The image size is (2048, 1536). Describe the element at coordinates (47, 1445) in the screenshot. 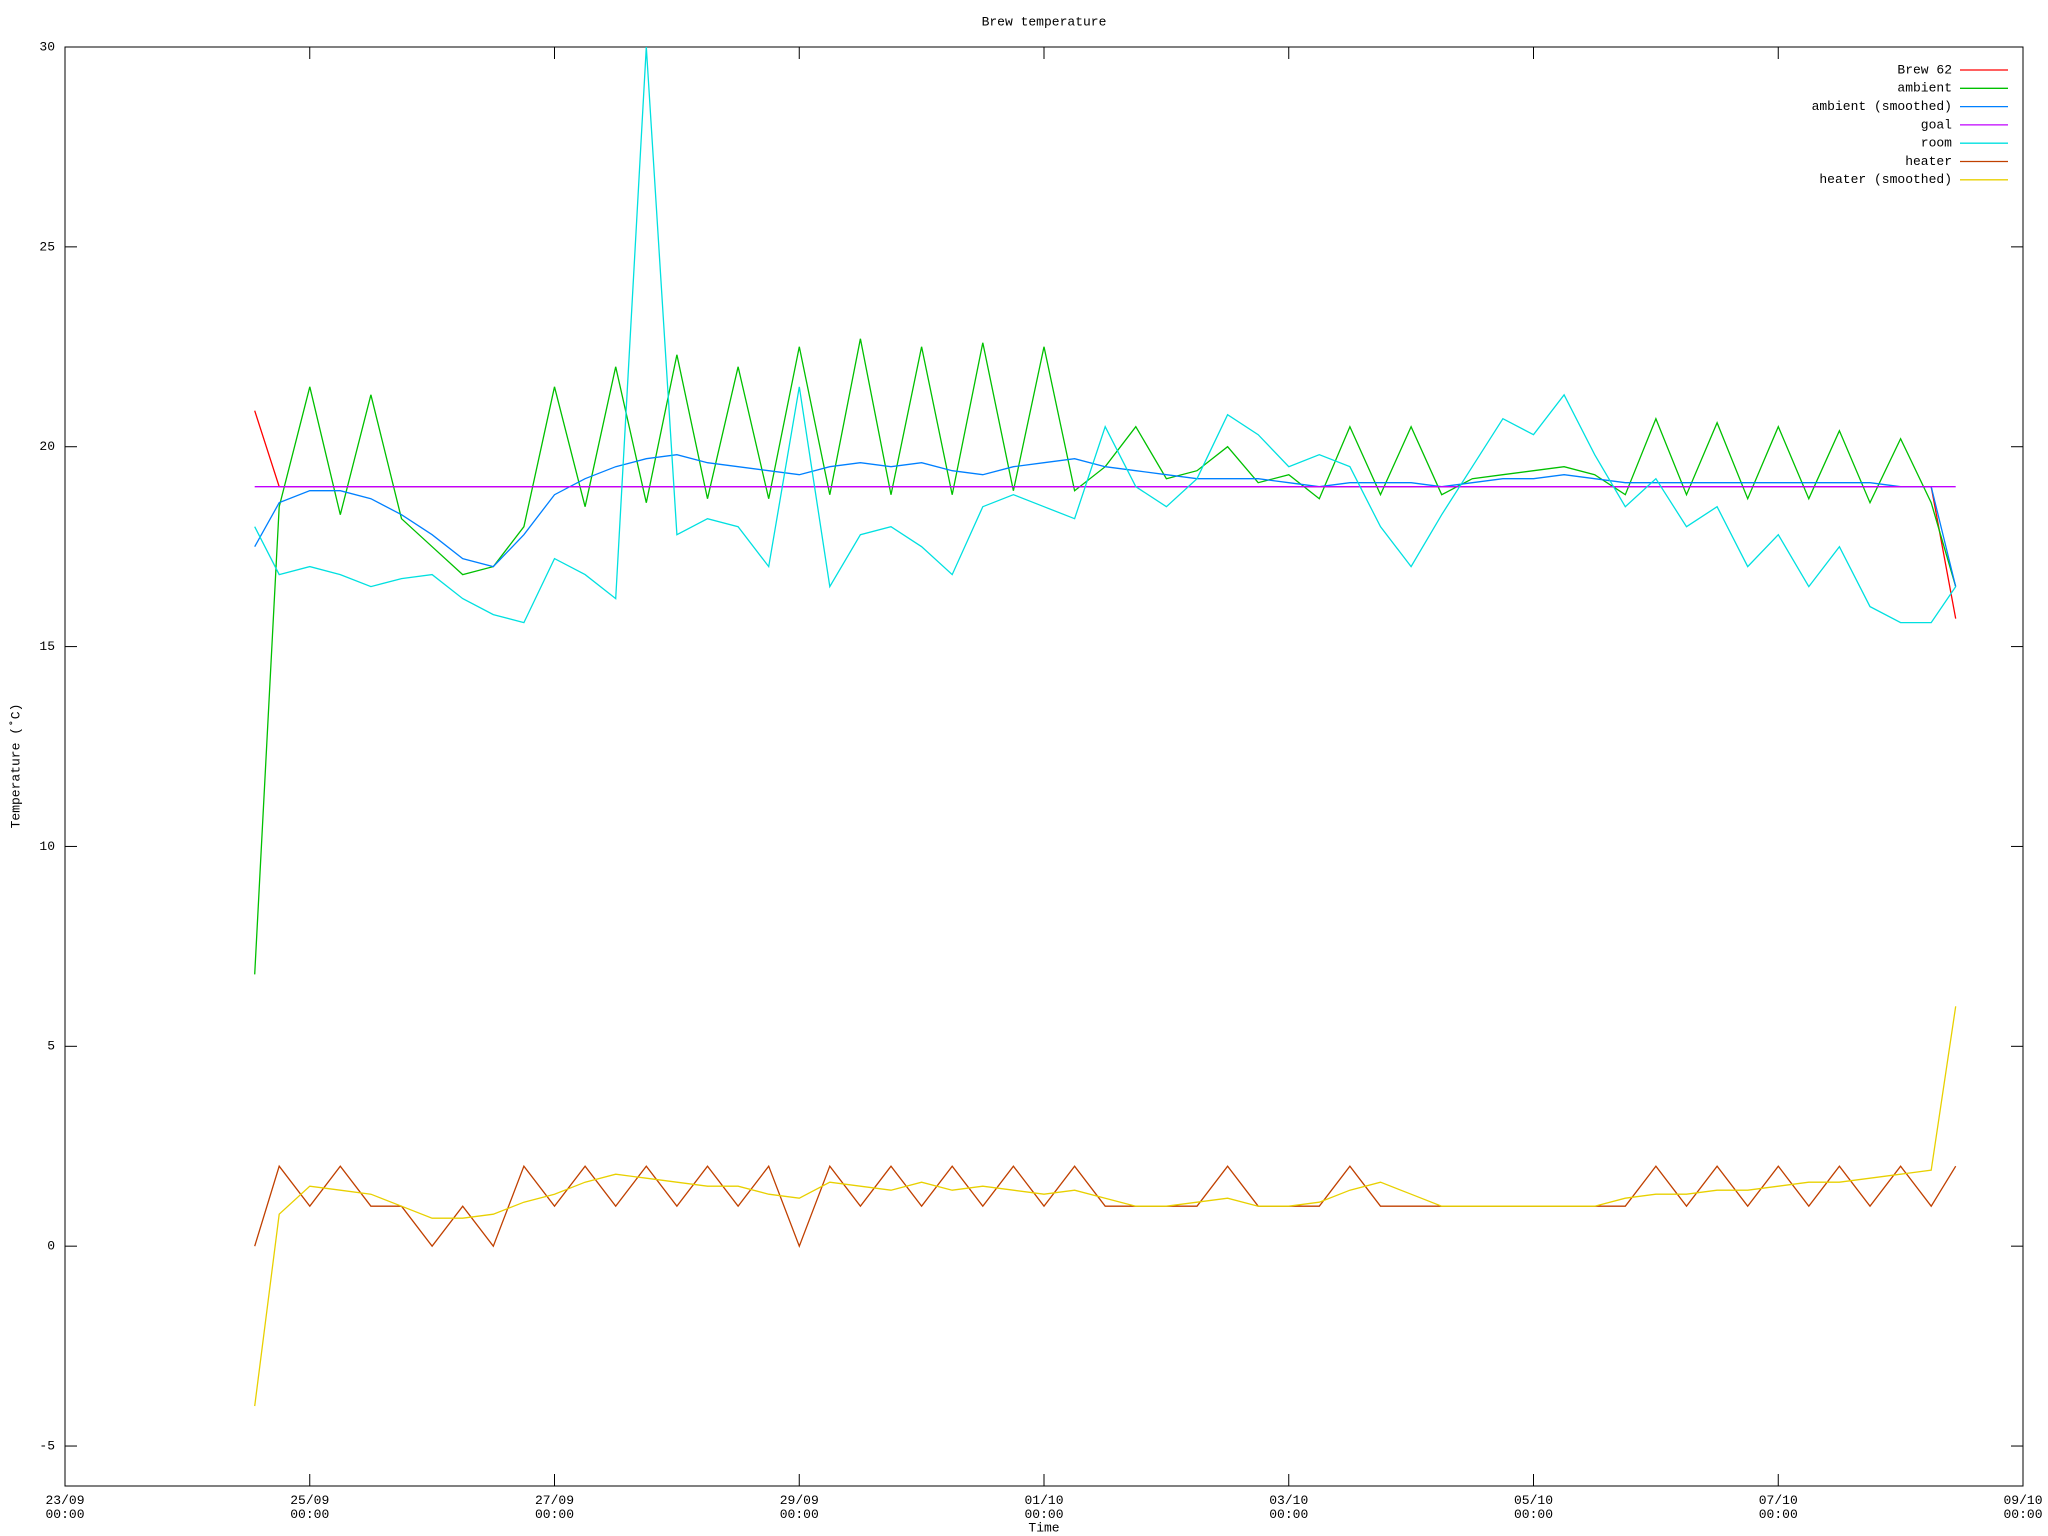

I see `y-tick-label: -5` at that location.